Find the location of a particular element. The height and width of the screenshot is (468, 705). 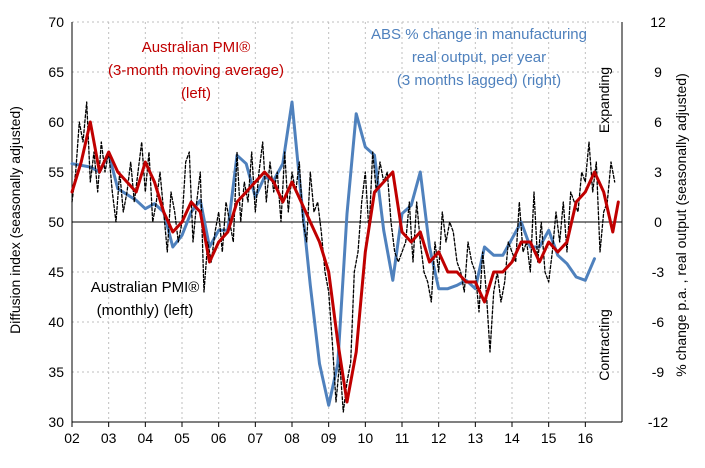

left-tick-label: 40 is located at coordinates (56, 322).